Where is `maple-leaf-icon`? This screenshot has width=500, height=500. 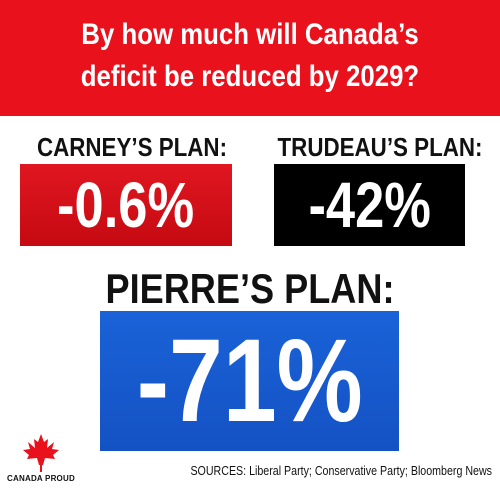
maple-leaf-icon is located at coordinates (41, 453).